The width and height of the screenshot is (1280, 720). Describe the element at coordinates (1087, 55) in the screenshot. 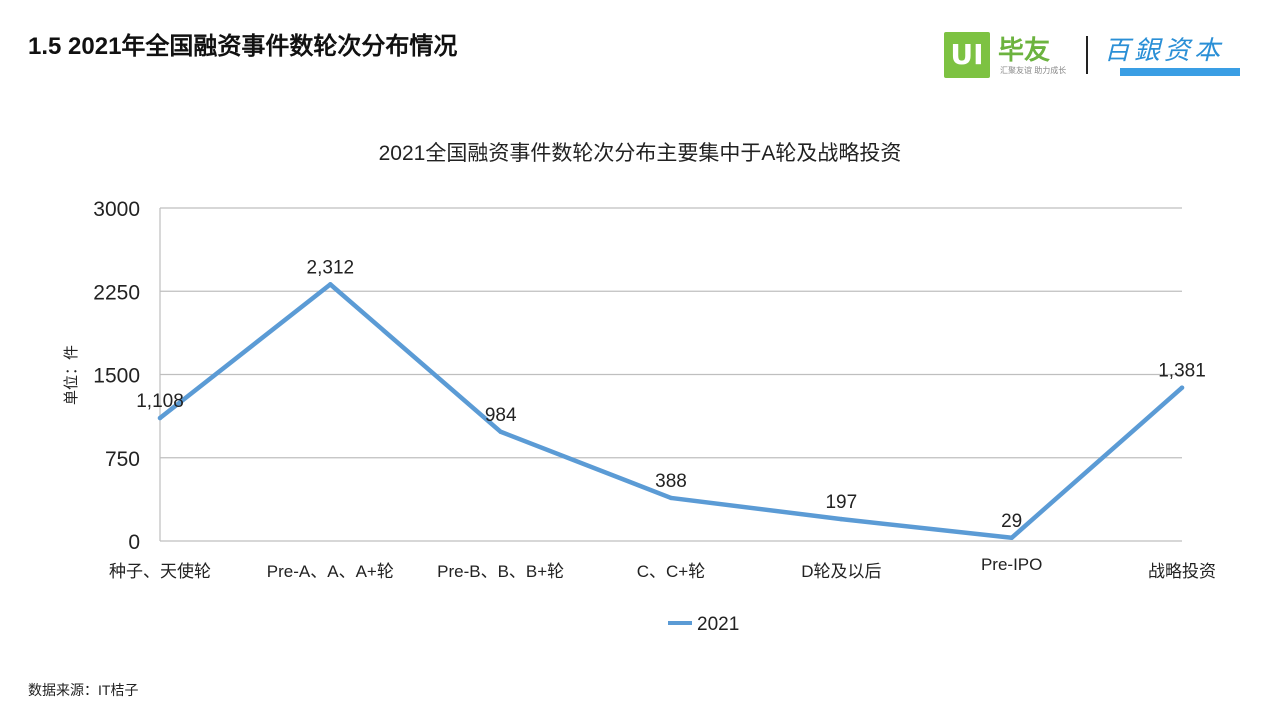

I see `logo-divider` at that location.